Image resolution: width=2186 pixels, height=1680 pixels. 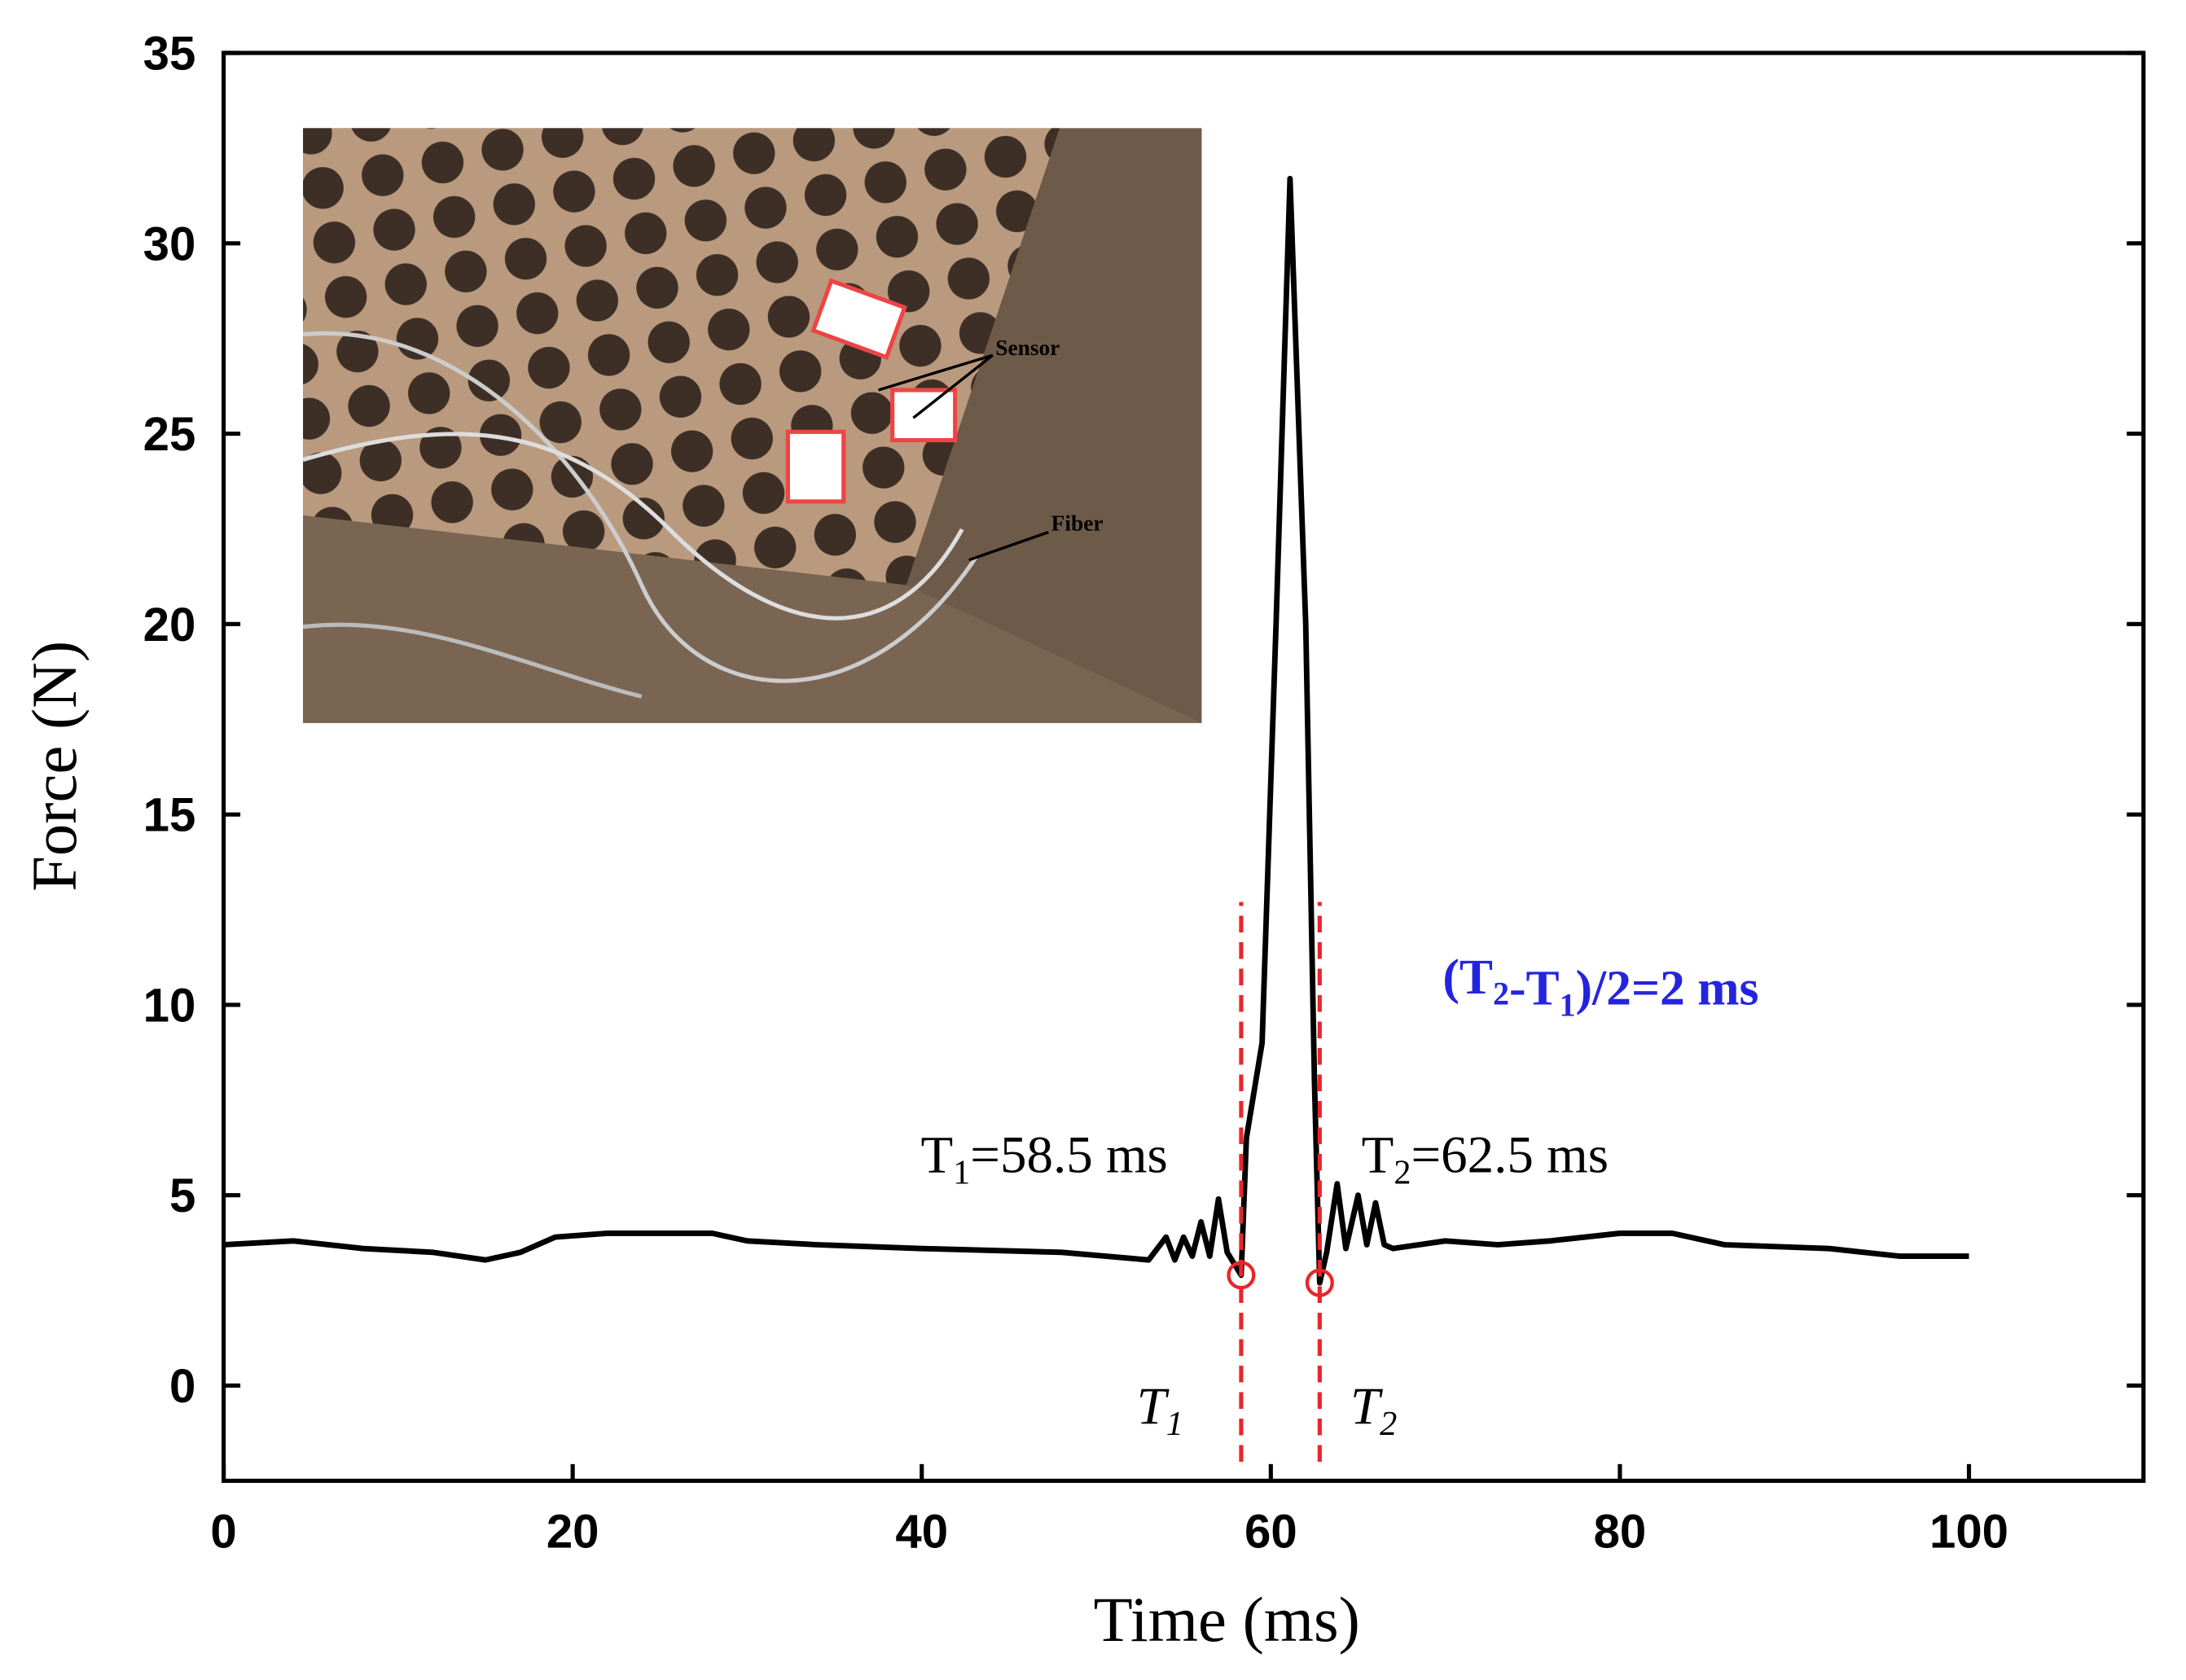 I want to click on x-tick-label: 40, so click(x=921, y=1531).